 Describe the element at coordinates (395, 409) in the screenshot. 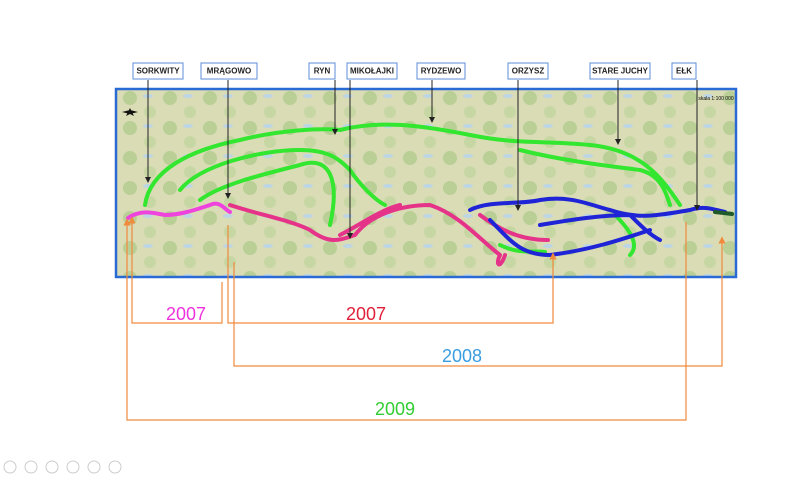

I see `period-label: 2009` at that location.